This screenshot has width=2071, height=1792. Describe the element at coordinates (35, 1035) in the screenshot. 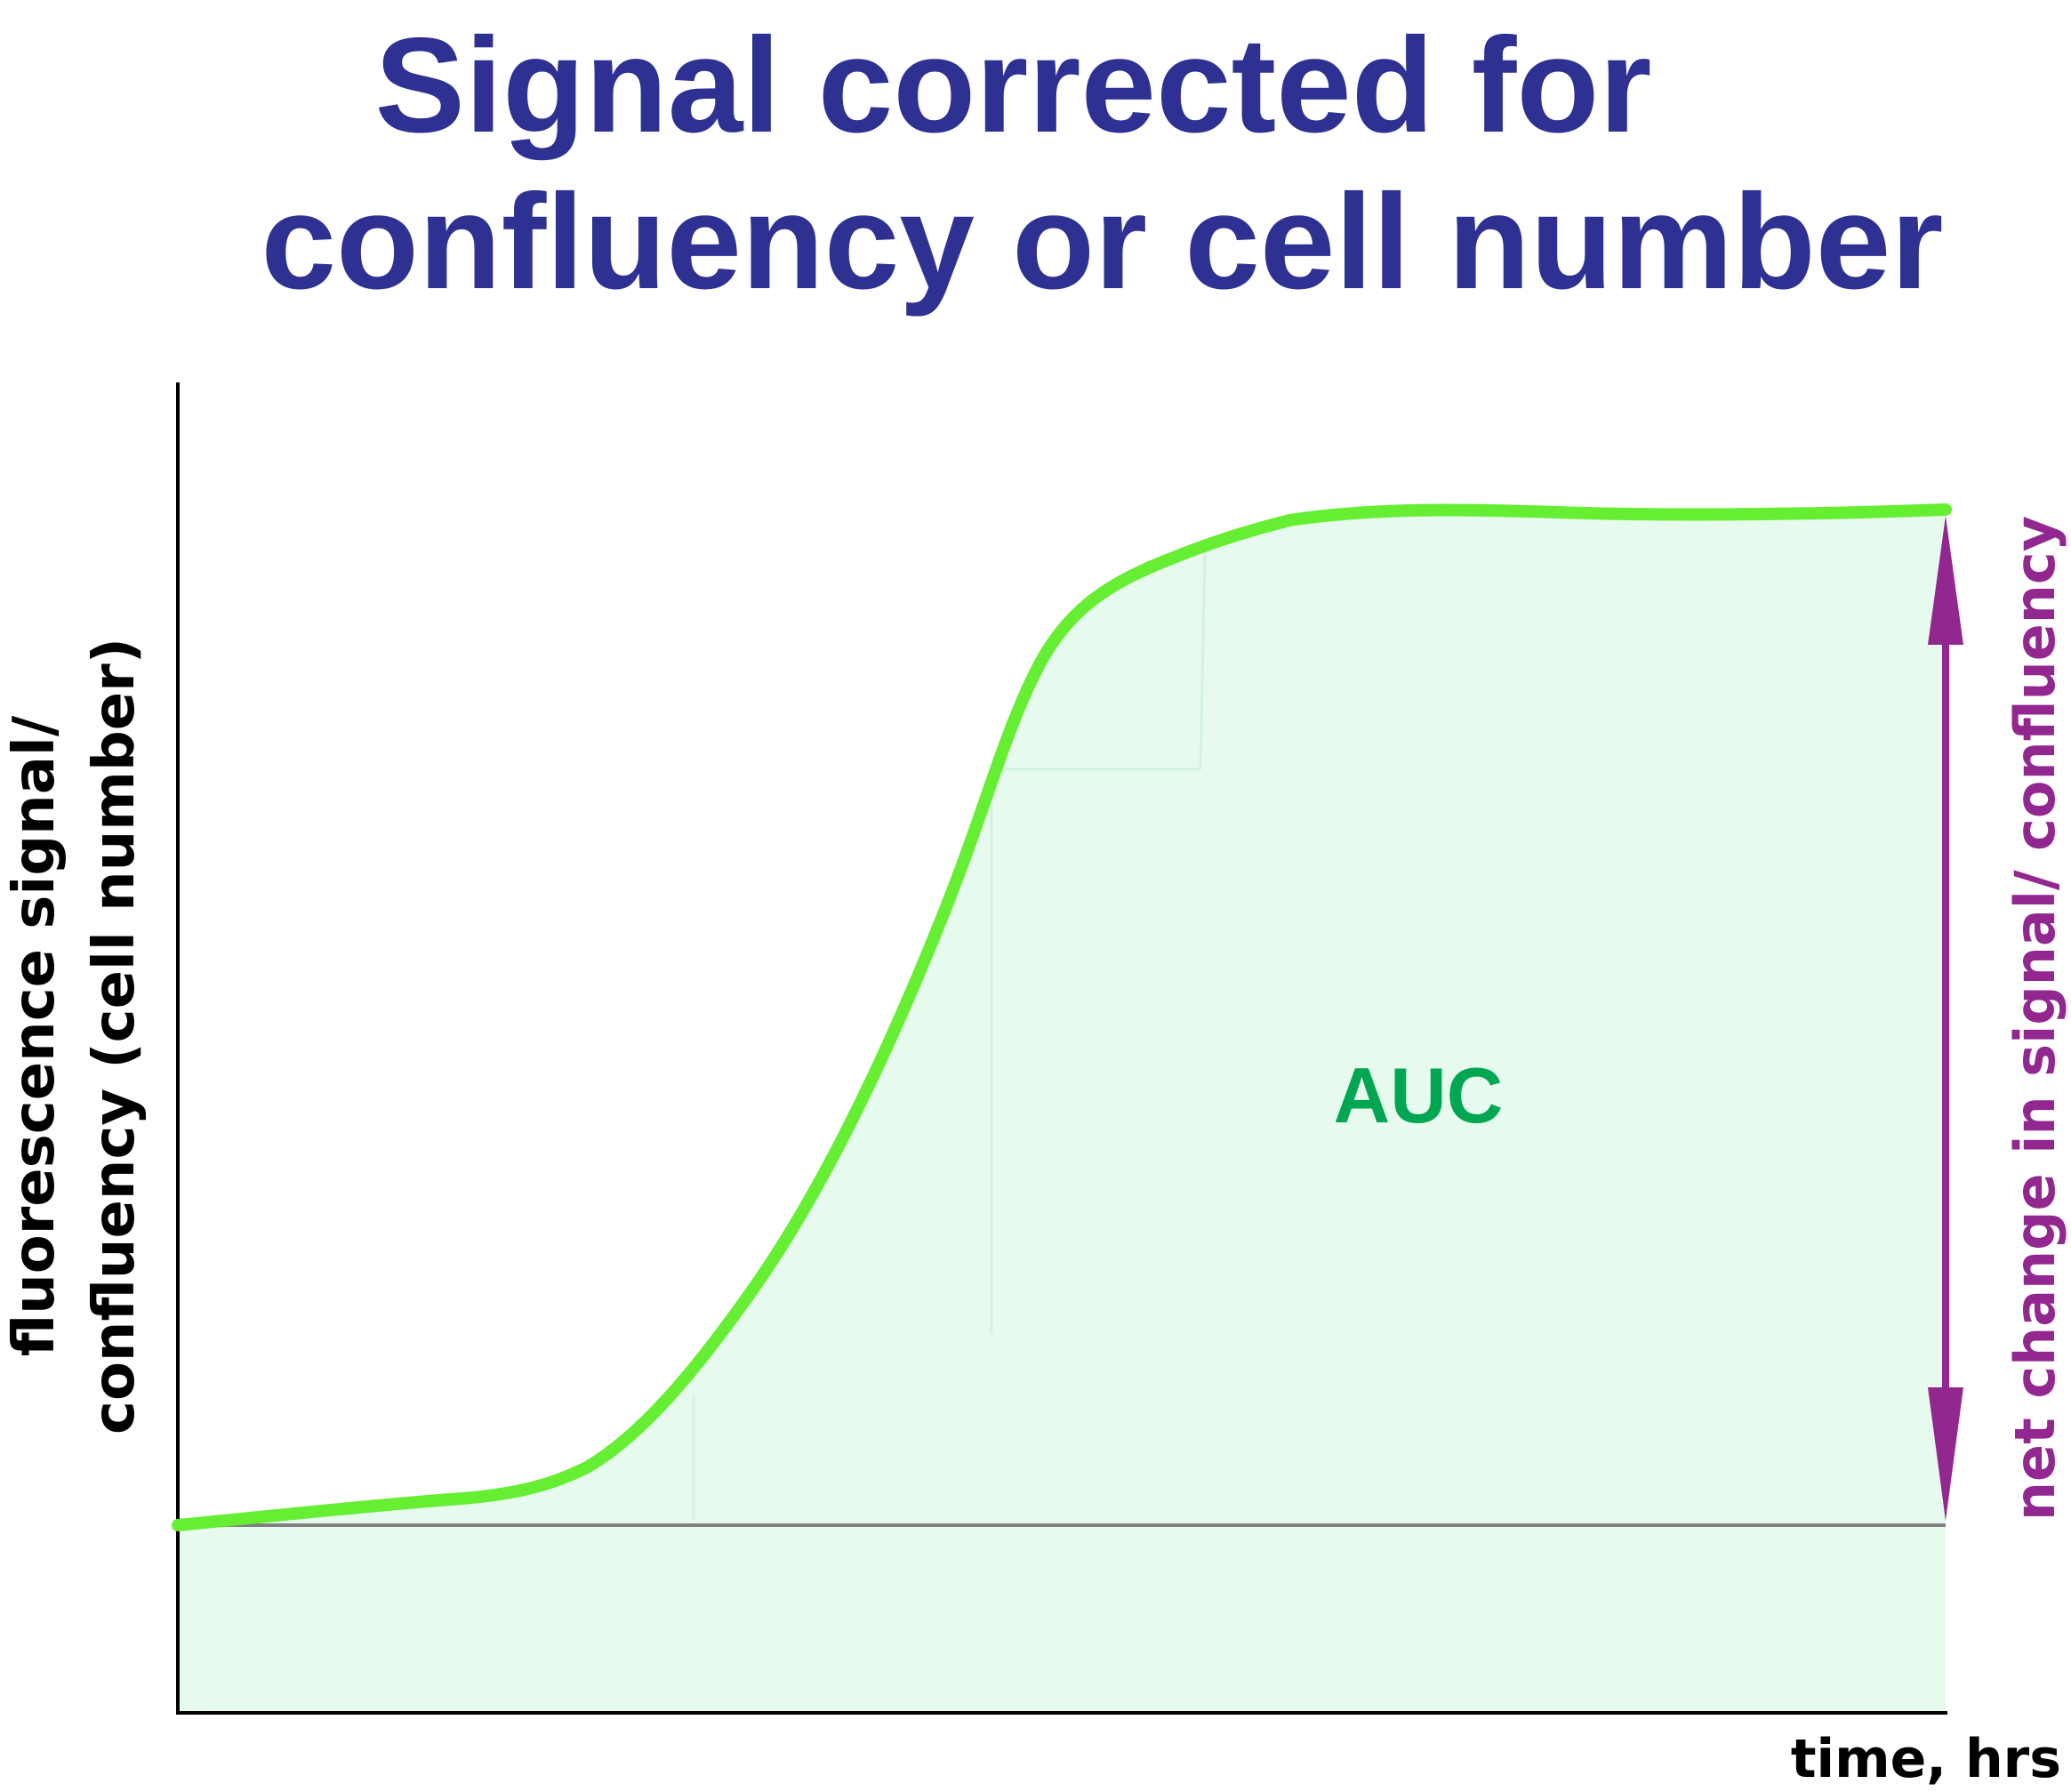

I see `y-axis-label-line-1: fluorescence signal/` at that location.